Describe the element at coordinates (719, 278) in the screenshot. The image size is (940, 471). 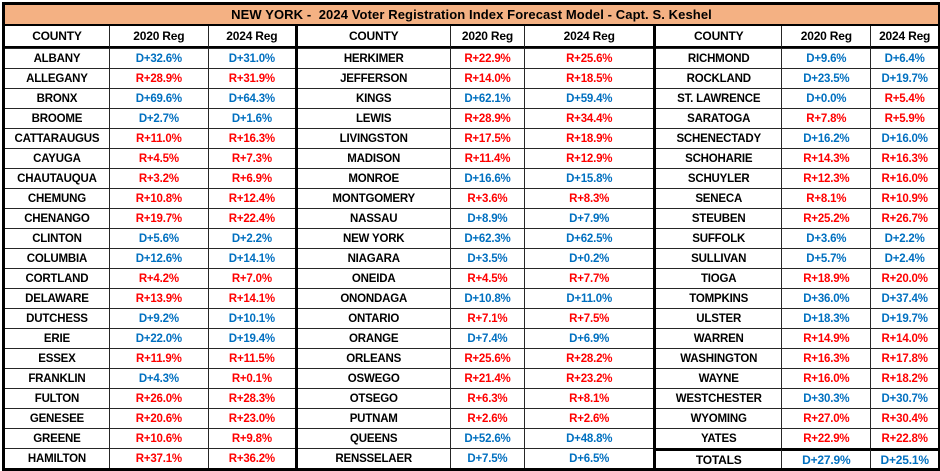
I see `county-name-cell: TIOGA` at that location.